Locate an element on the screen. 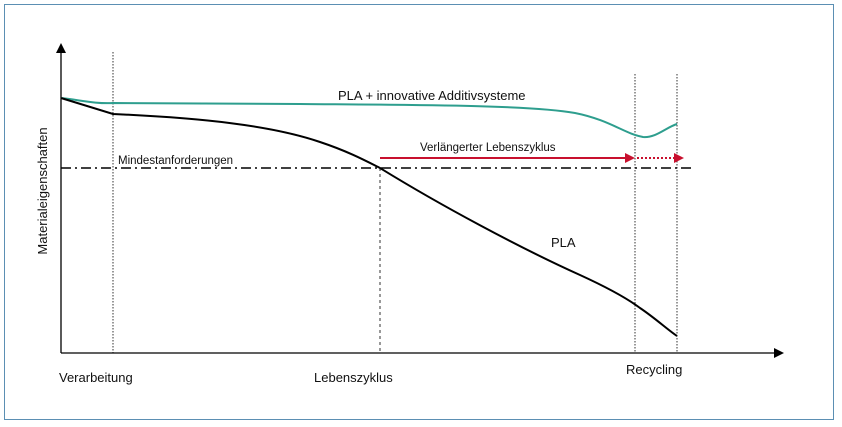 This screenshot has width=842, height=427. y-axis-label: Materialeigenschaften is located at coordinates (42, 190).